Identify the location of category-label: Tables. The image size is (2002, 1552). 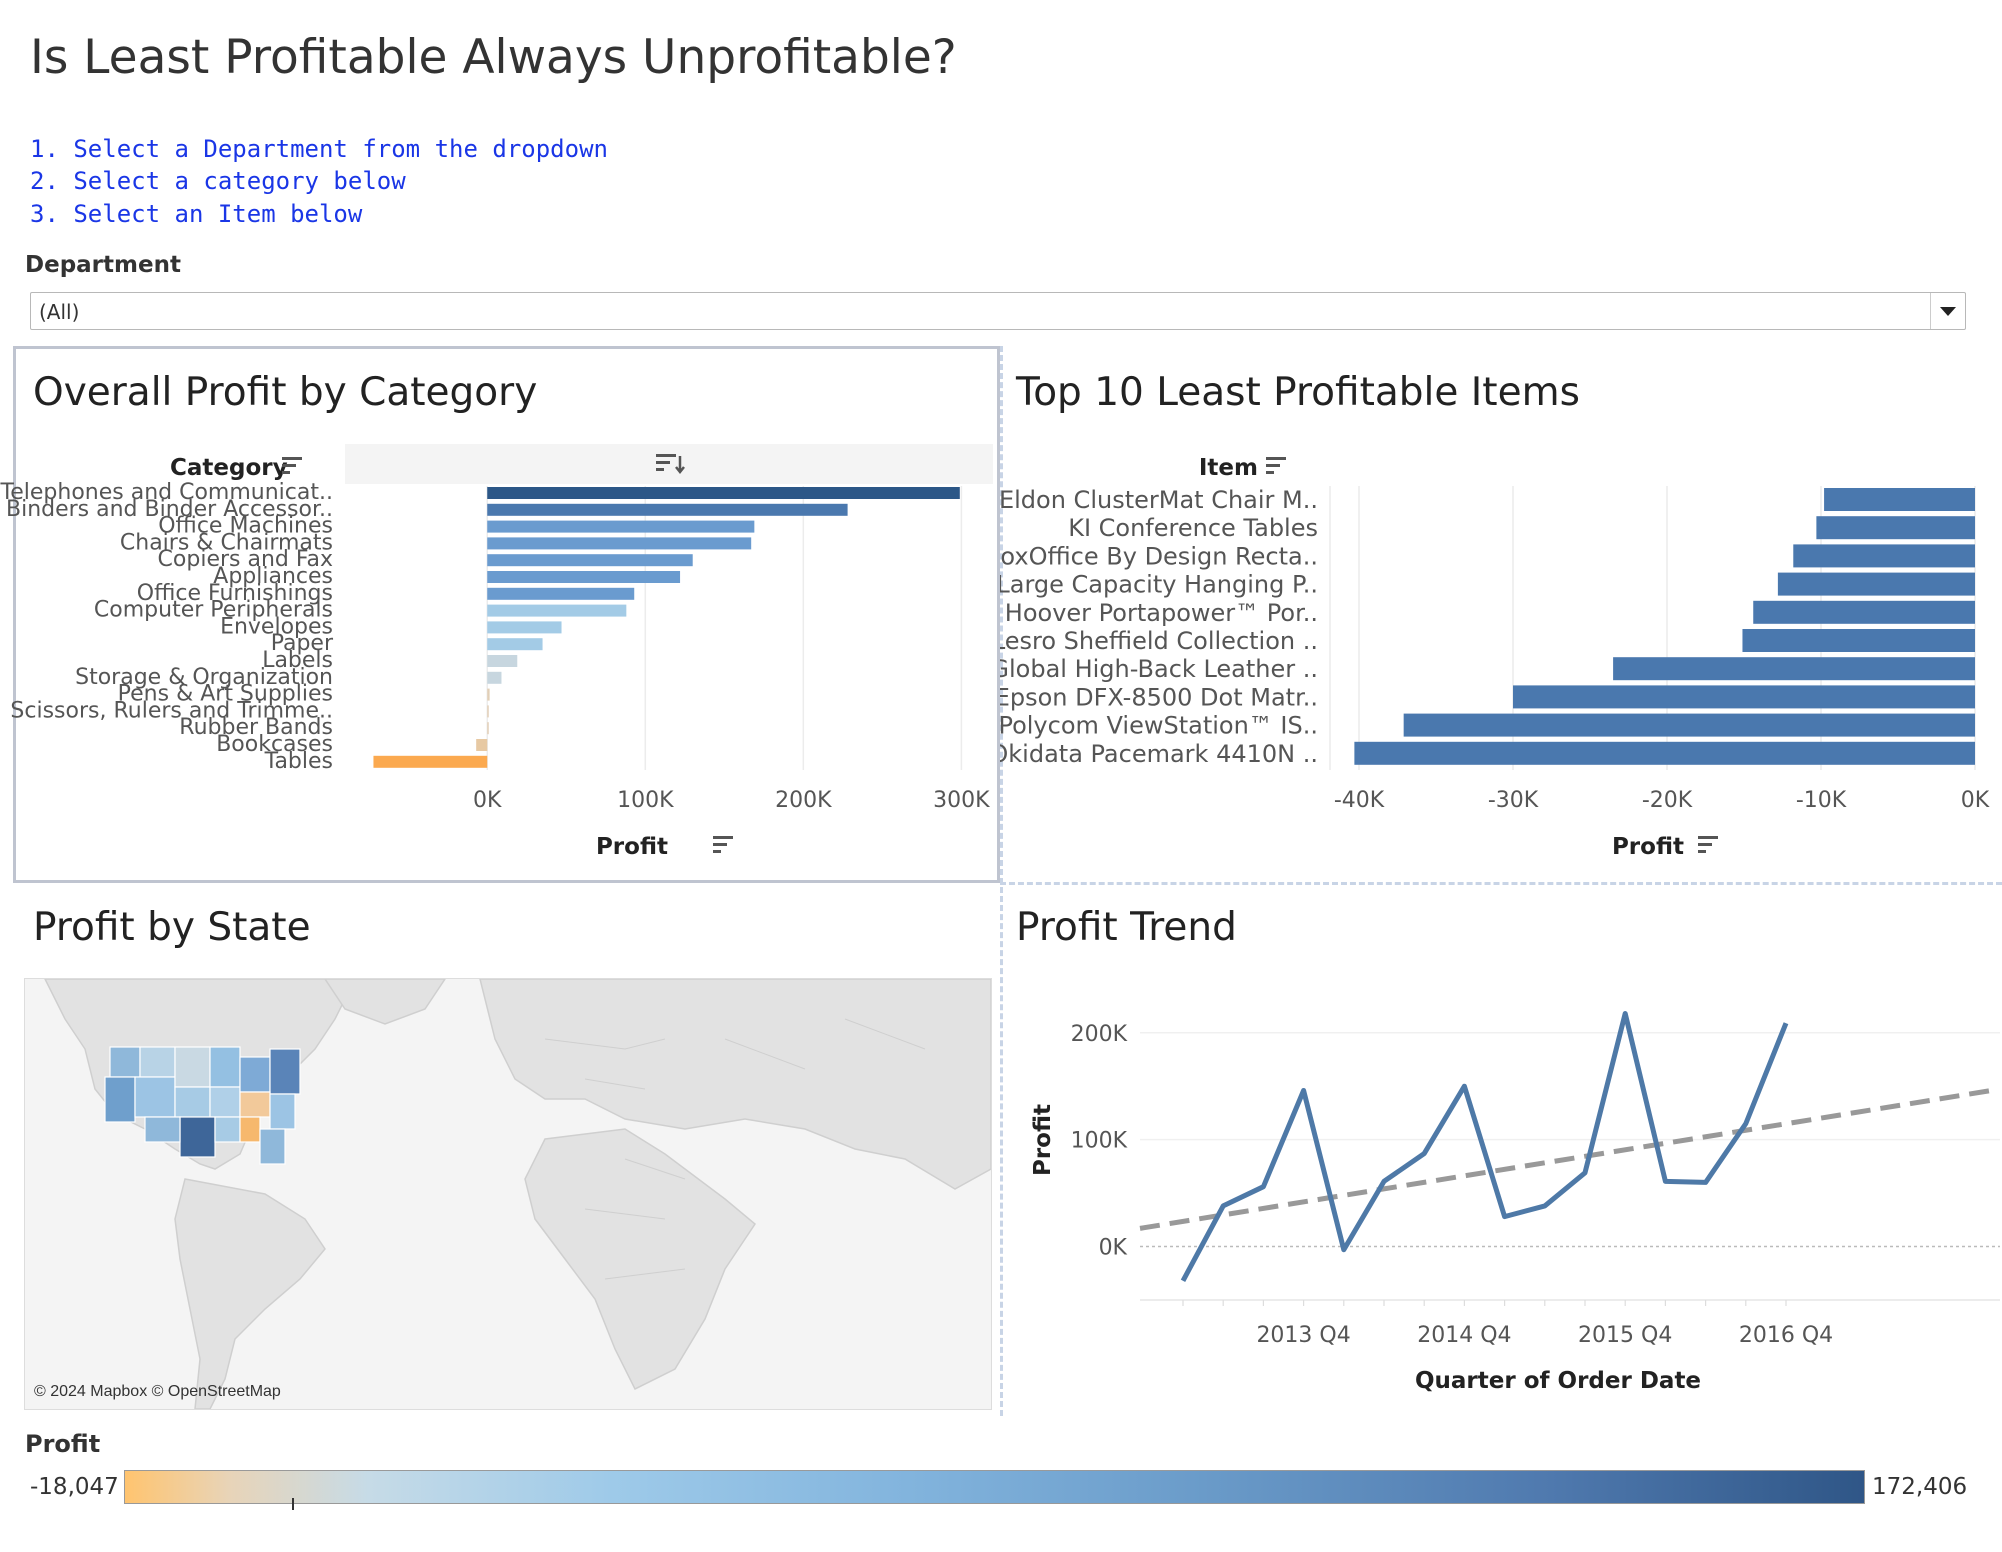
(298, 761).